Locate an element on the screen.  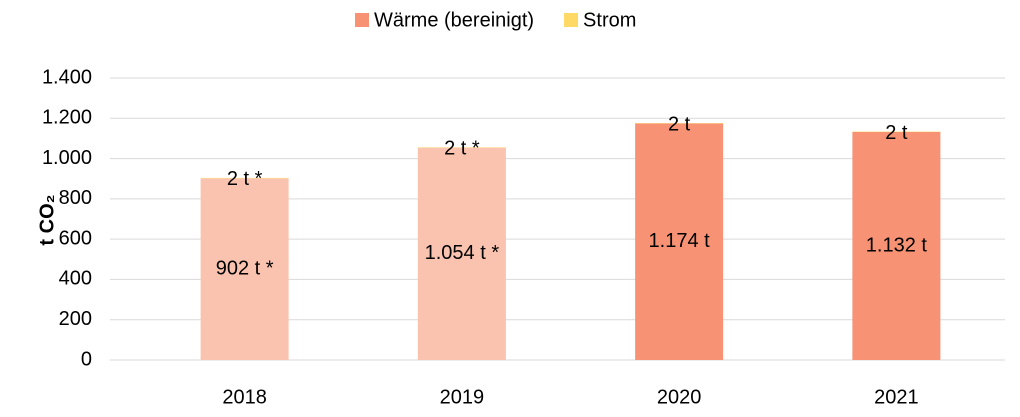
data-label: 902 t * is located at coordinates (245, 268).